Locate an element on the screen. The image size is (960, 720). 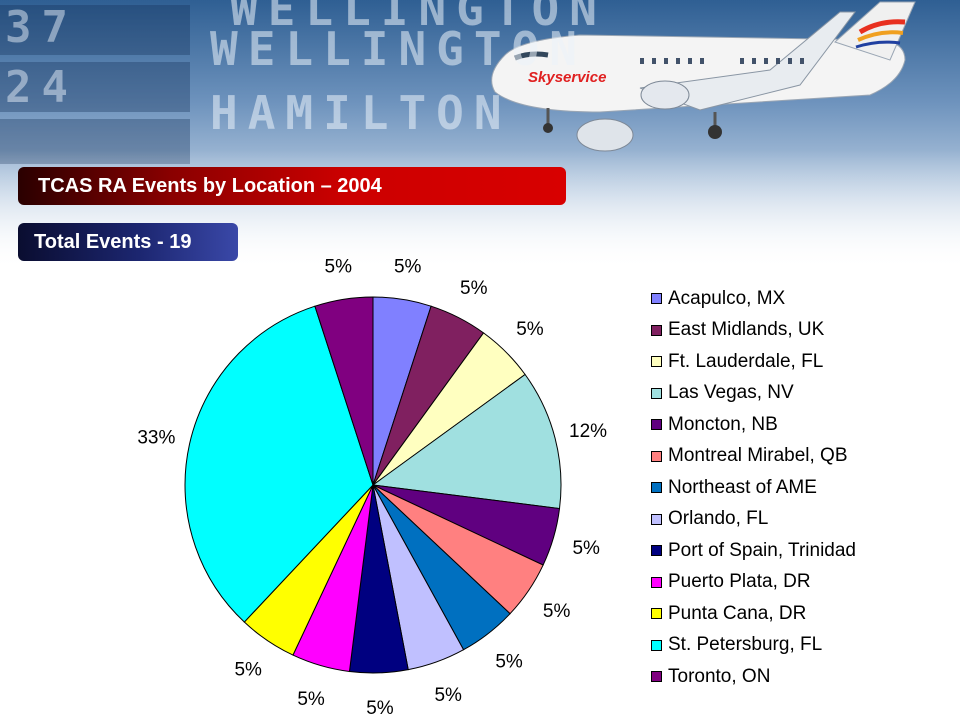
legend-label: Puerto Plata, DR is located at coordinates (739, 582).